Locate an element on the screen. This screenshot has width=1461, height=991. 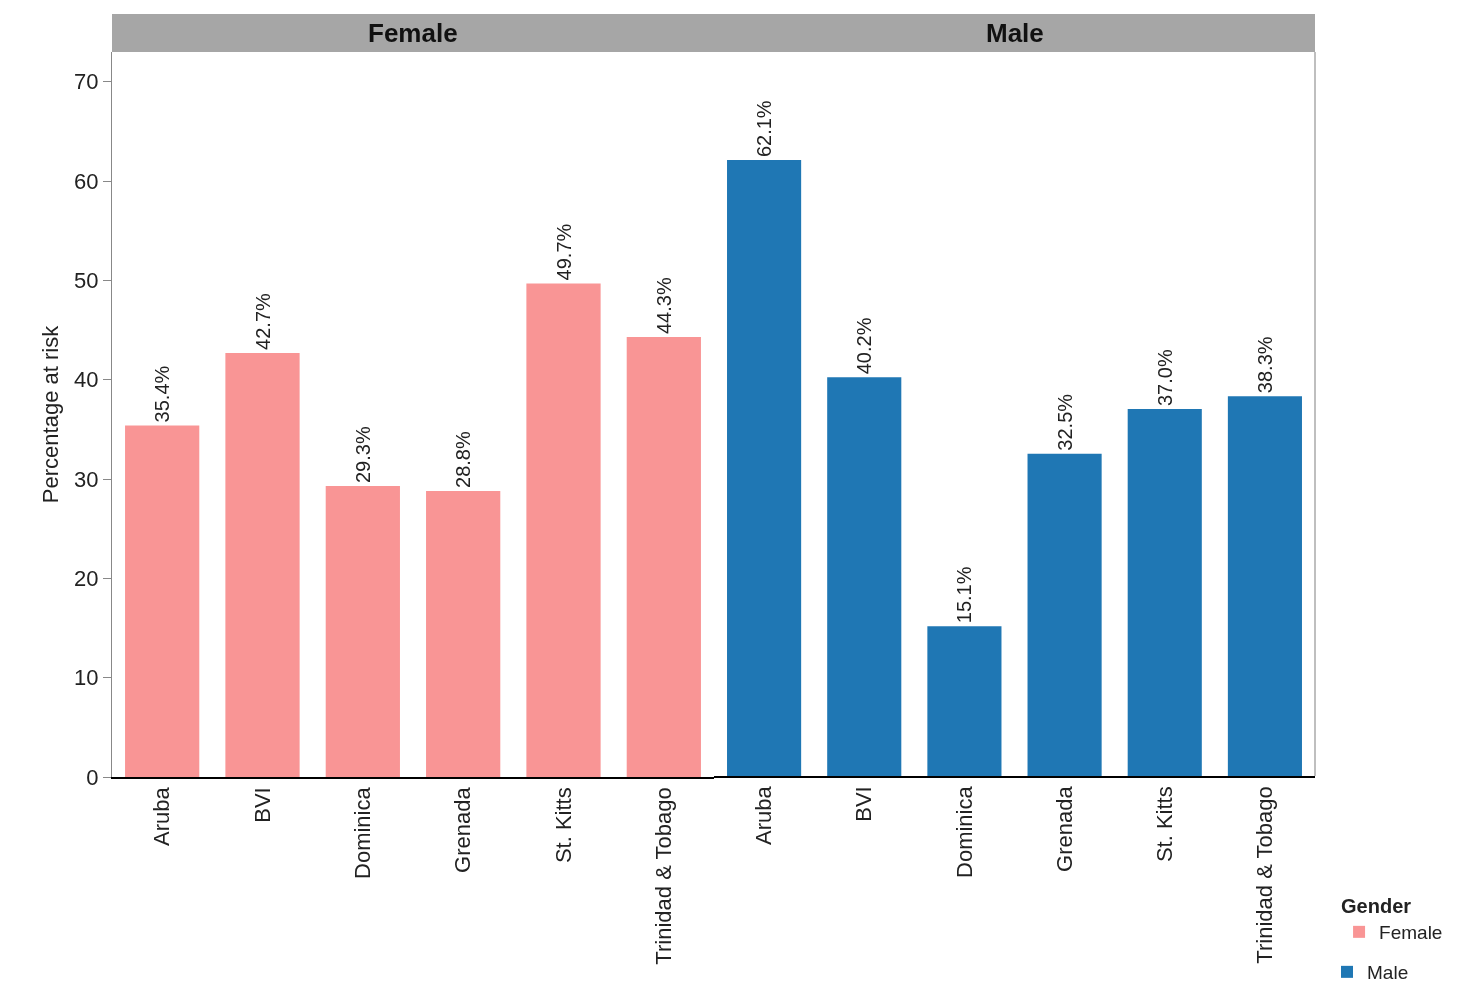
chart-title: Female is located at coordinates (413, 33).